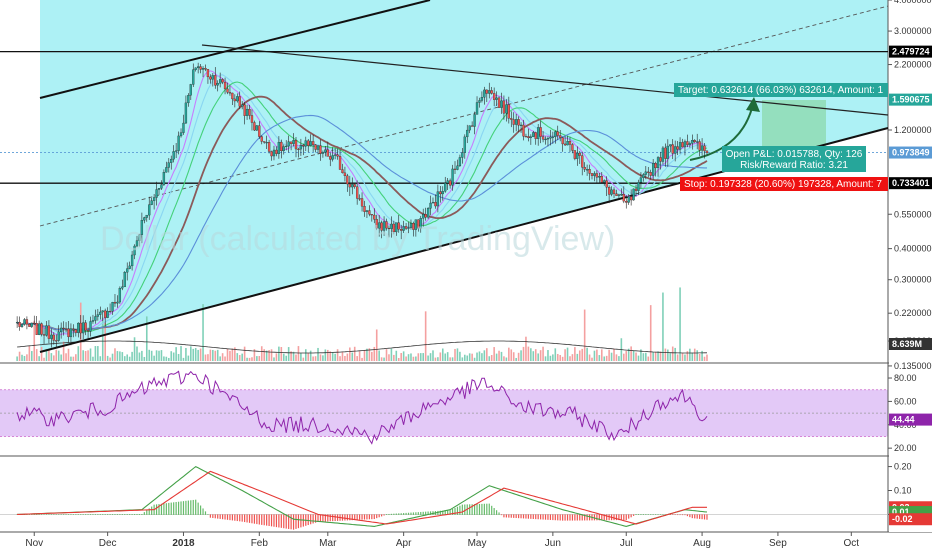 The width and height of the screenshot is (932, 550). What do you see at coordinates (910, 99) in the screenshot?
I see `price-tag-bg` at bounding box center [910, 99].